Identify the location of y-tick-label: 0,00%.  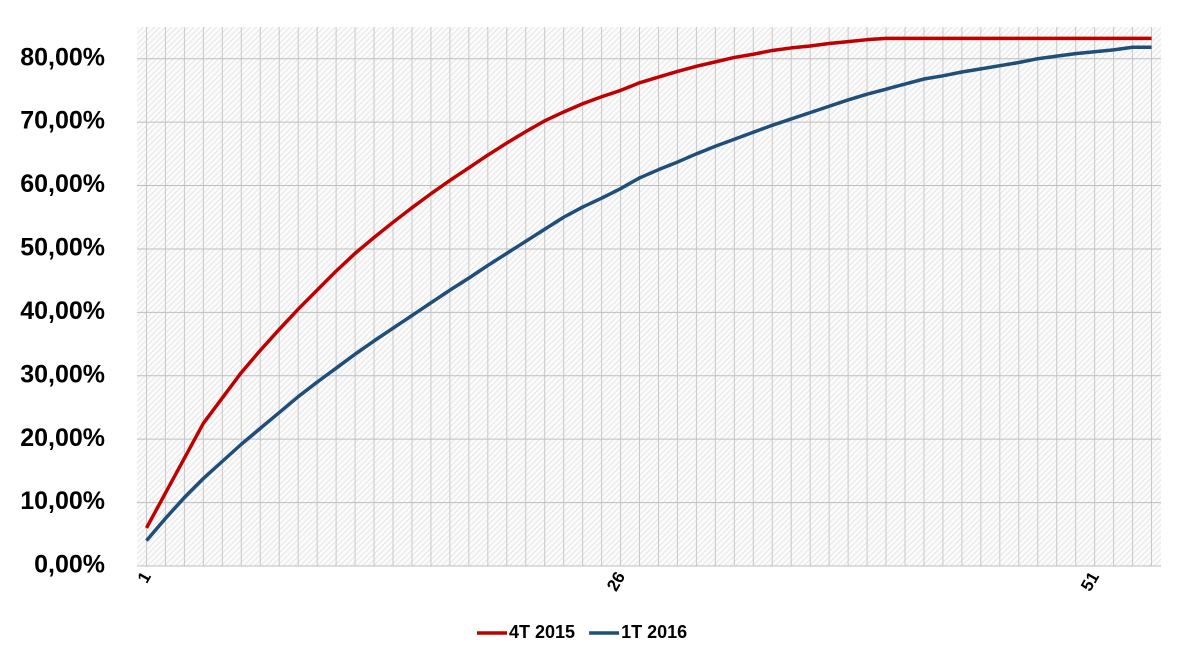
(69, 565).